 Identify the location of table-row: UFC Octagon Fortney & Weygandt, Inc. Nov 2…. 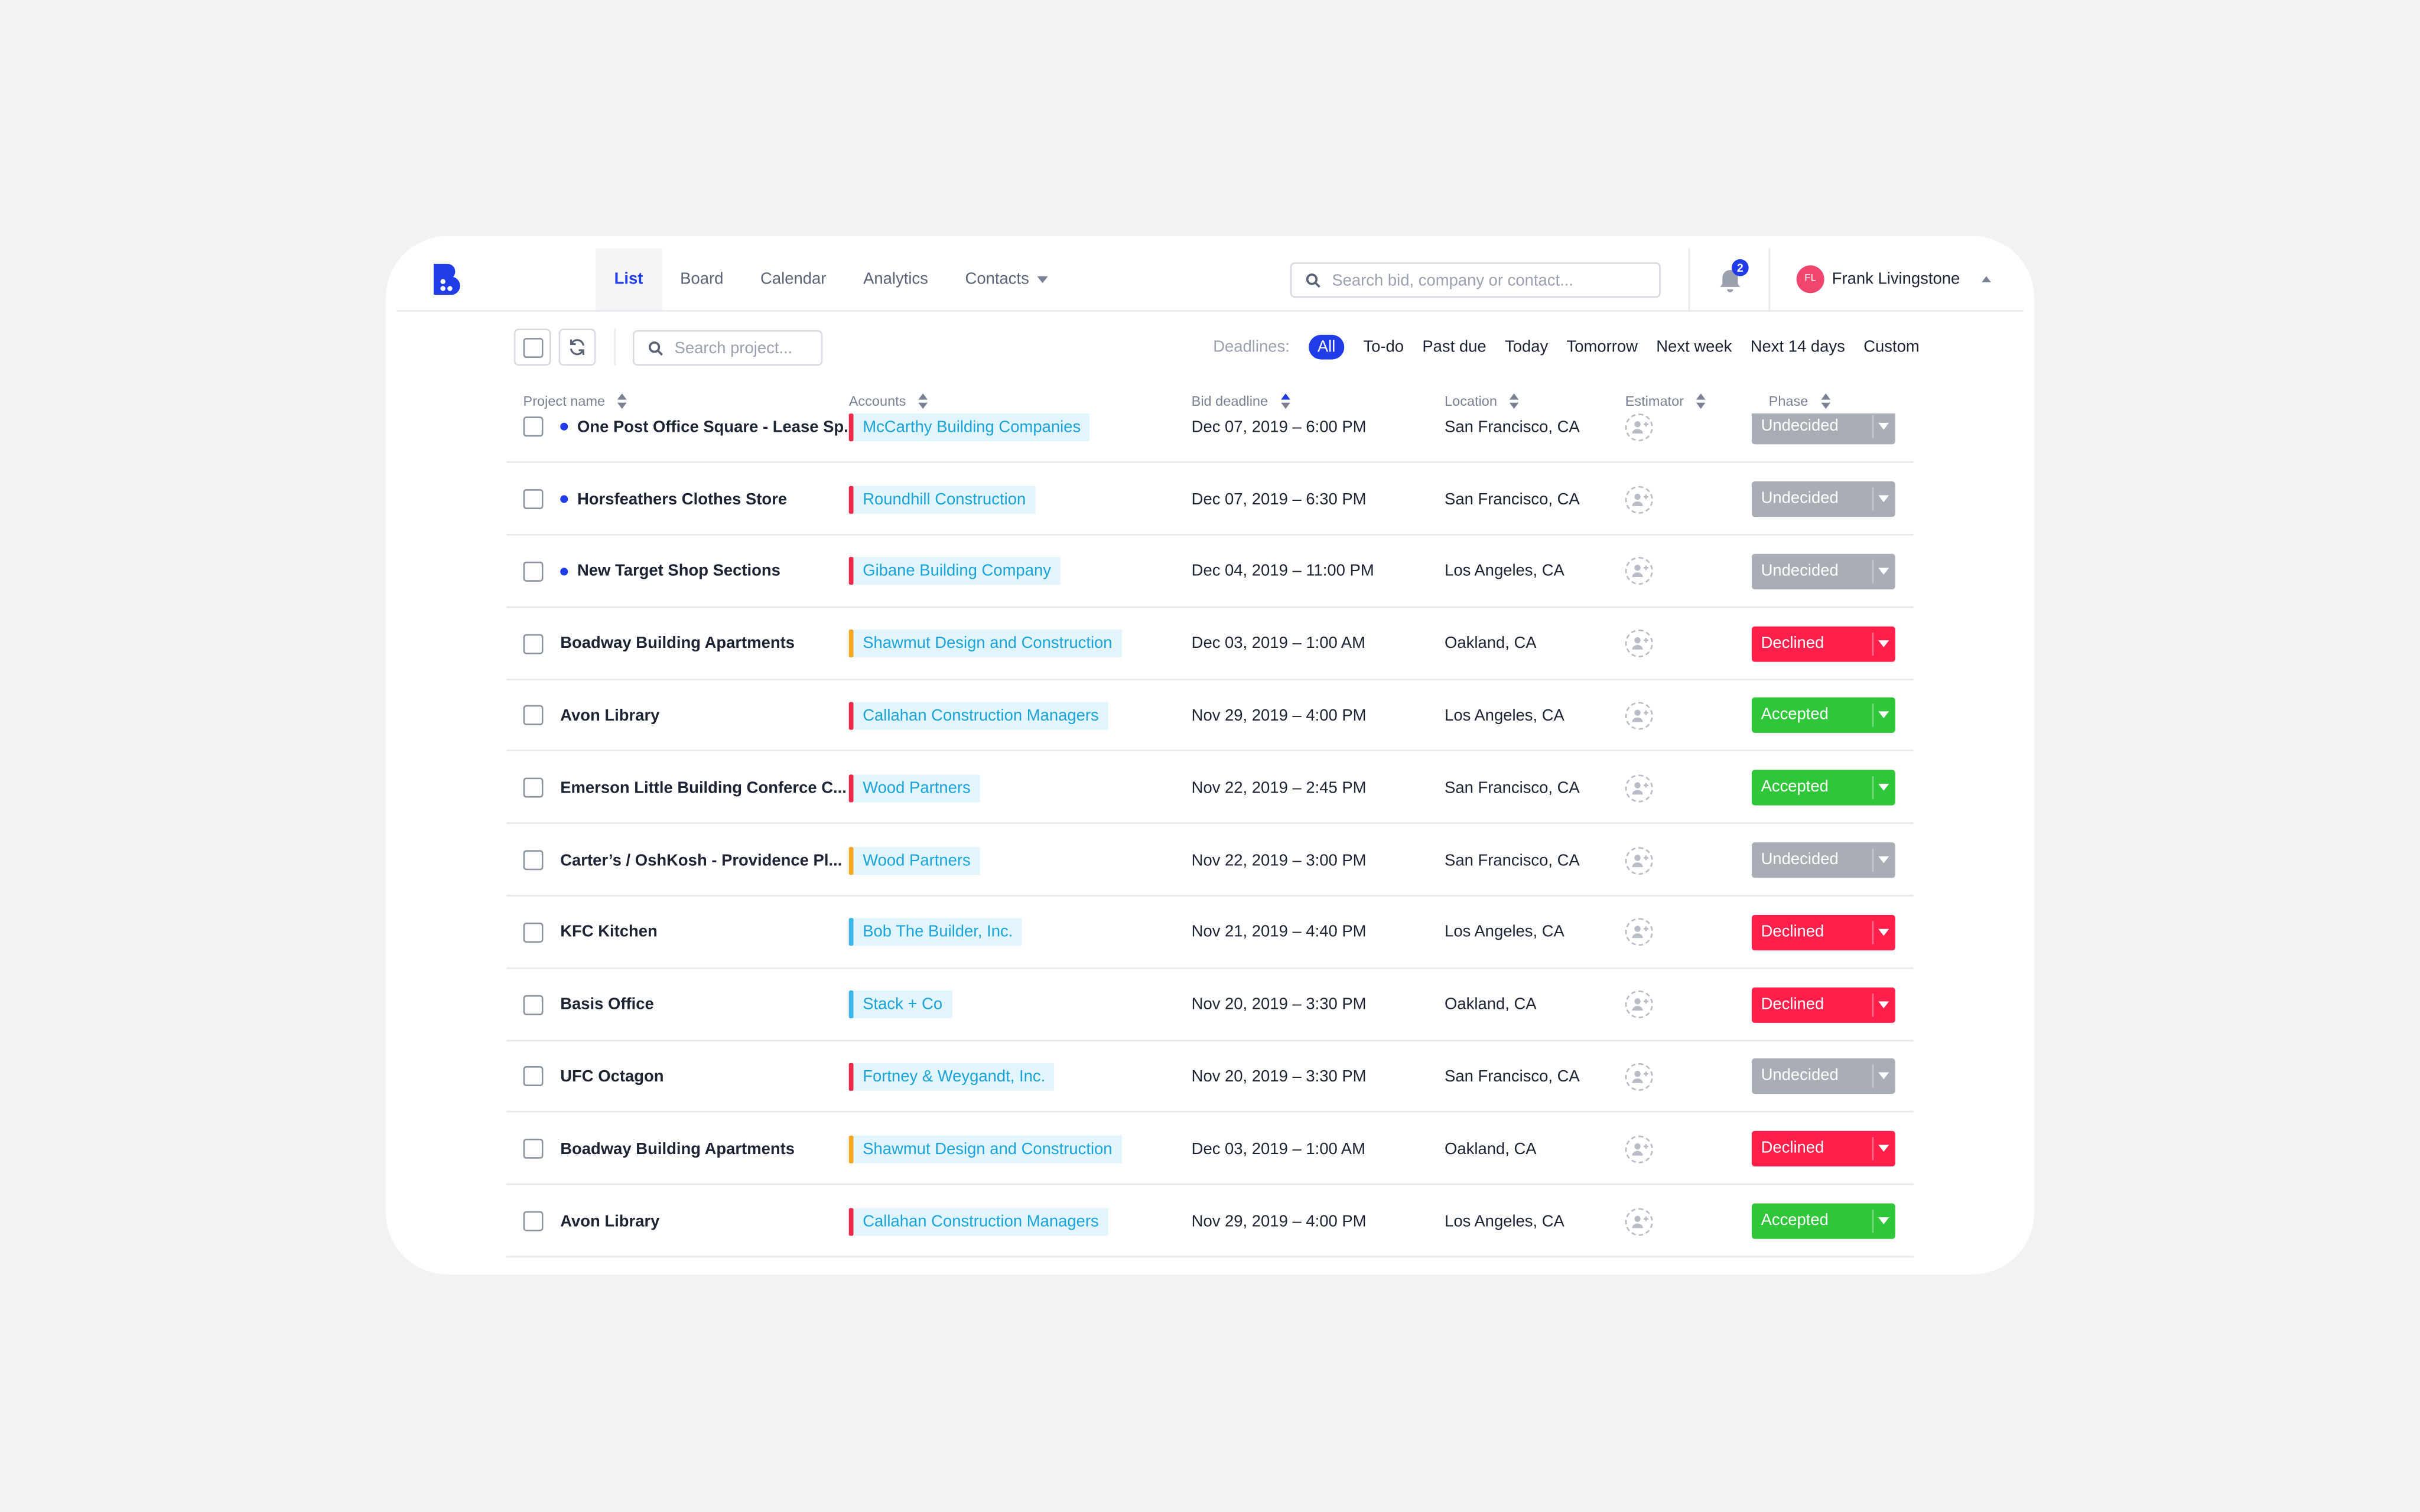
(1210, 1077).